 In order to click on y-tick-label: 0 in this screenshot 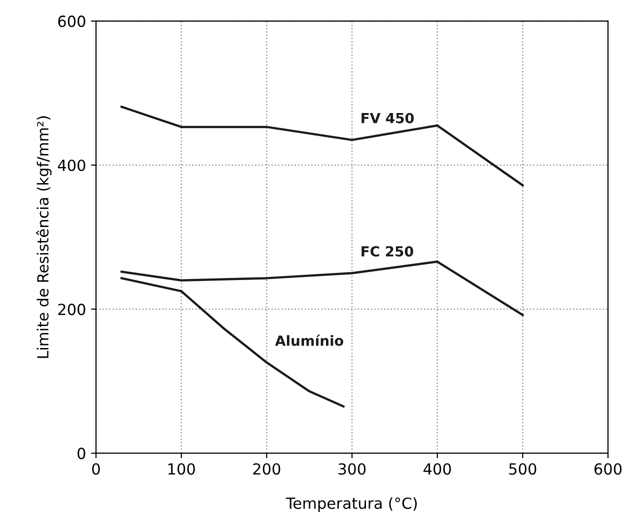, I will do `click(82, 454)`.